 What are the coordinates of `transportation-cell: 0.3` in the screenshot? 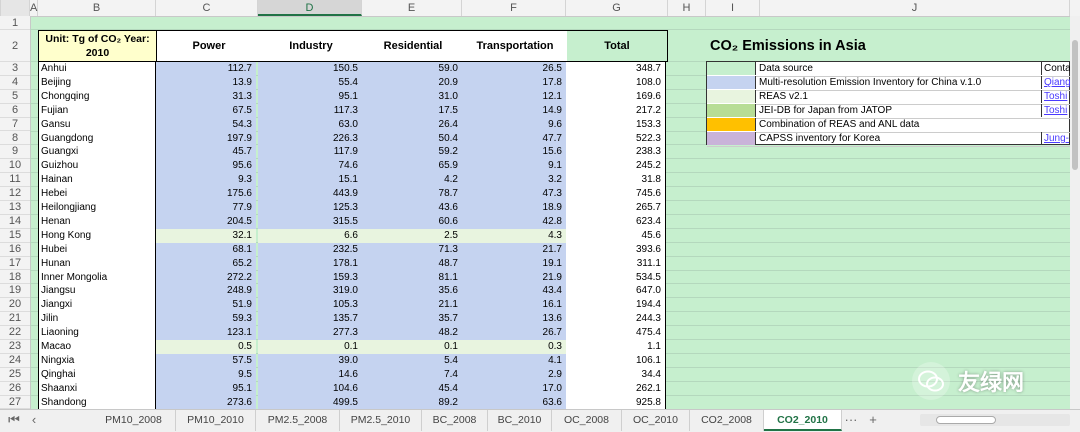 It's located at (514, 347).